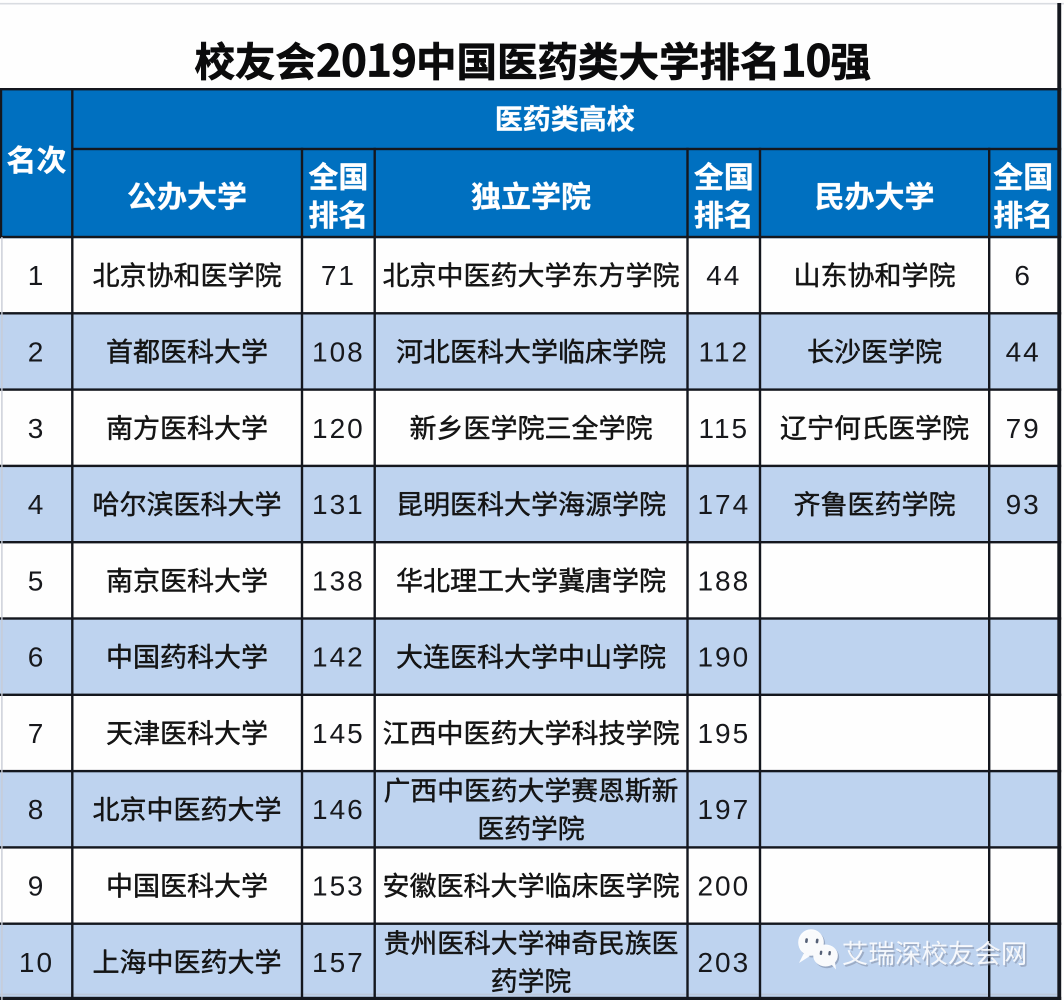 Image resolution: width=1064 pixels, height=1000 pixels. What do you see at coordinates (37, 809) in the screenshot?
I see `svg-text: 8` at bounding box center [37, 809].